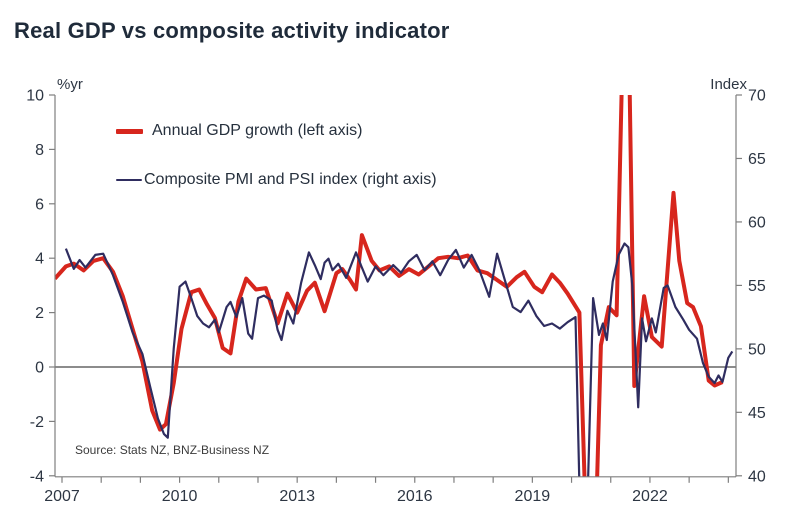 The image size is (798, 524). Describe the element at coordinates (232, 30) in the screenshot. I see `chart-title: Real GDP vs composite activity indicator` at that location.